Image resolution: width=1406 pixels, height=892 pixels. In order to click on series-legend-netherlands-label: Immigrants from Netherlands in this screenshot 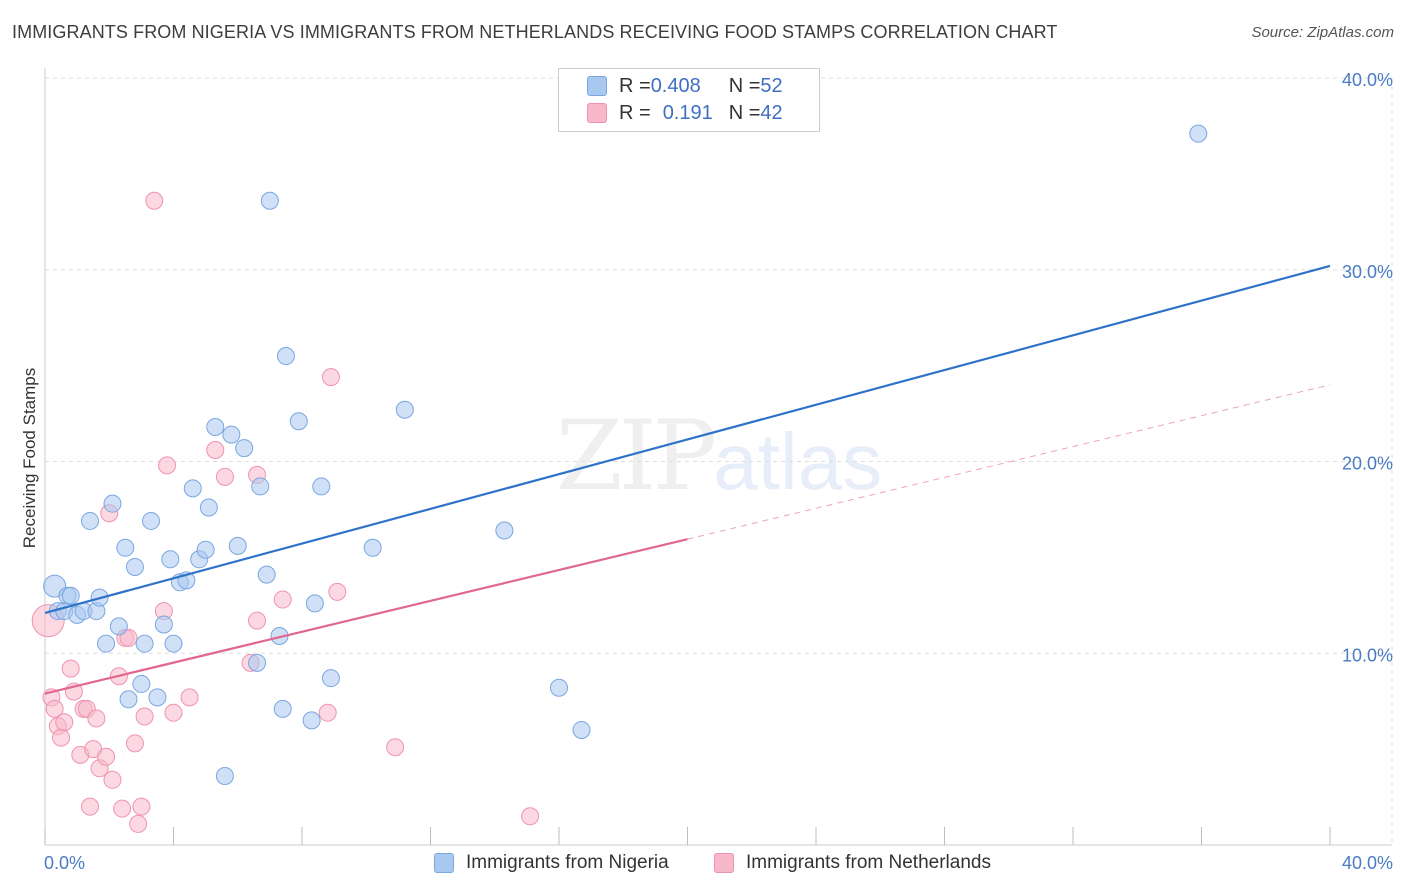, I will do `click(868, 862)`.